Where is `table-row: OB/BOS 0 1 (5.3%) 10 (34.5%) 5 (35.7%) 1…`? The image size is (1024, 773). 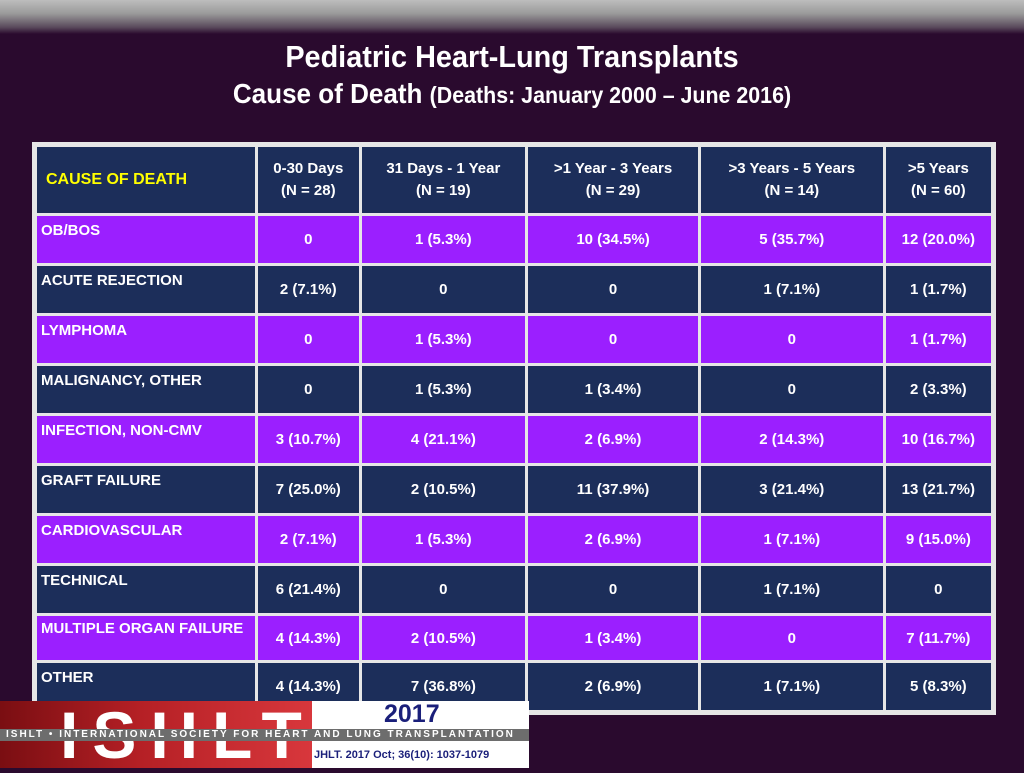 table-row: OB/BOS 0 1 (5.3%) 10 (34.5%) 5 (35.7%) 1… is located at coordinates (514, 239).